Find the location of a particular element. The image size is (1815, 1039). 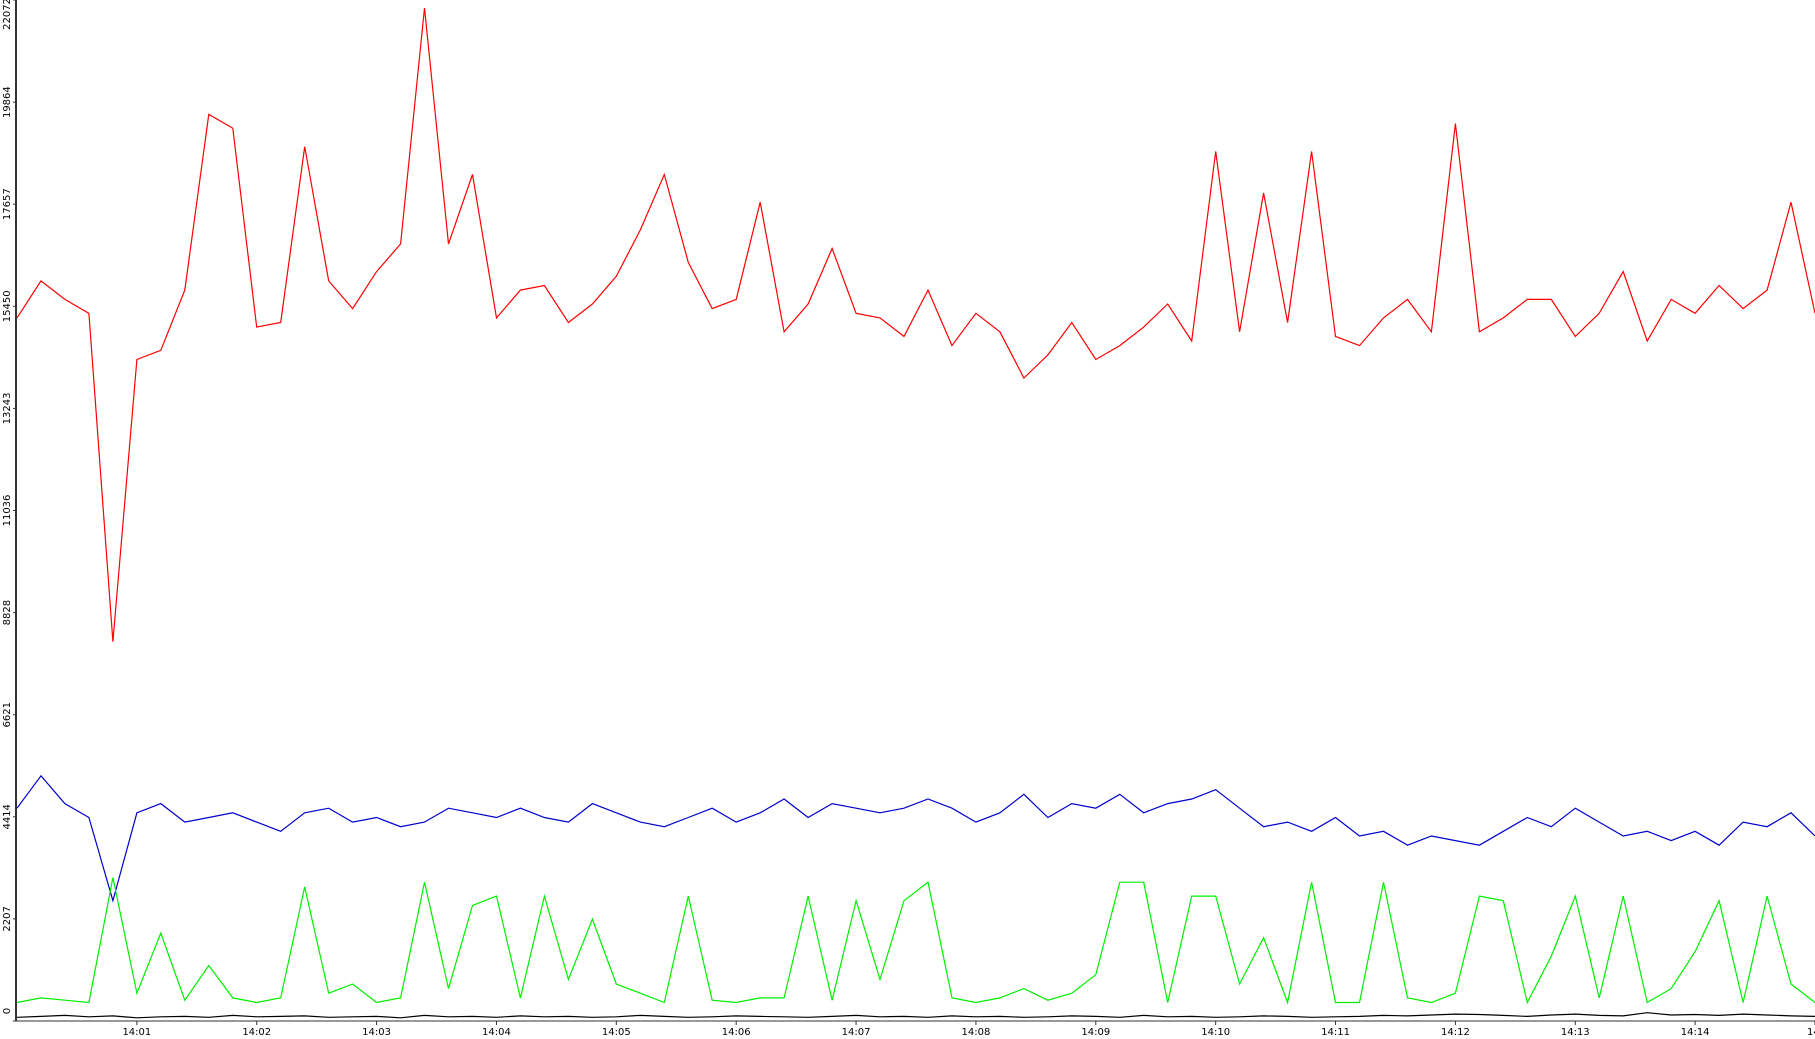

x-tick-label: 14:06 is located at coordinates (736, 1032).